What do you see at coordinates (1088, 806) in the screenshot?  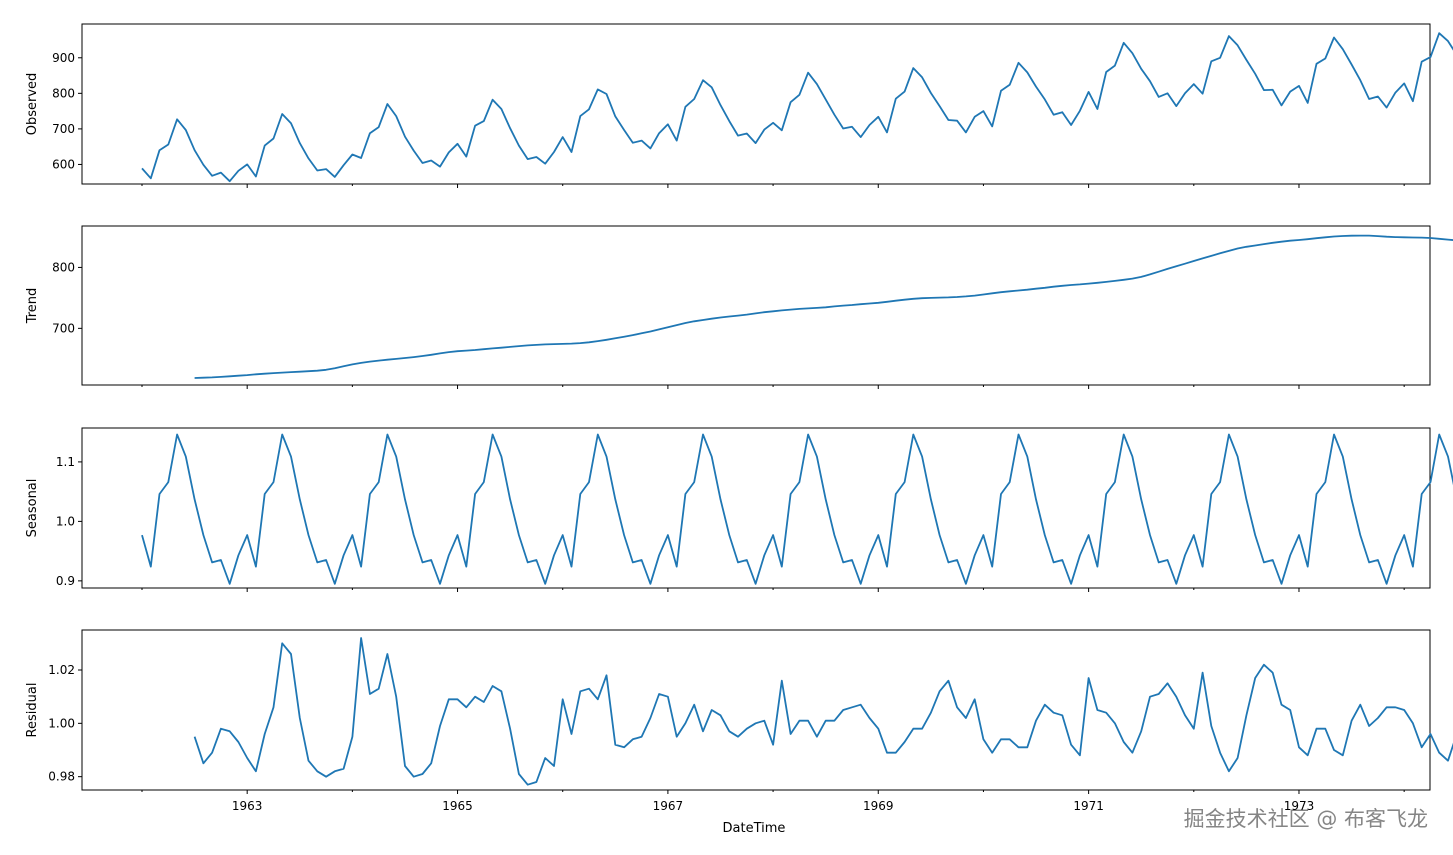 I see `x-tick-label: 1971` at bounding box center [1088, 806].